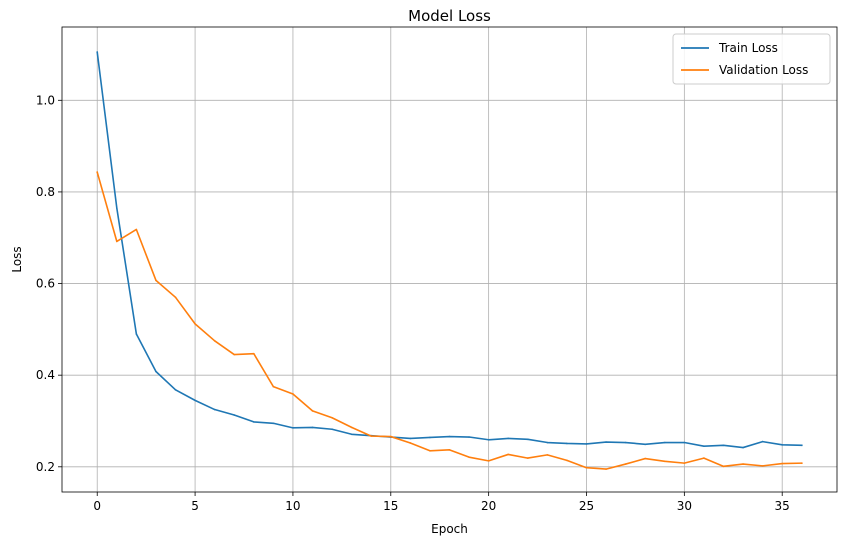 The width and height of the screenshot is (846, 545). Describe the element at coordinates (449, 529) in the screenshot. I see `x-axis-label: Epoch` at that location.